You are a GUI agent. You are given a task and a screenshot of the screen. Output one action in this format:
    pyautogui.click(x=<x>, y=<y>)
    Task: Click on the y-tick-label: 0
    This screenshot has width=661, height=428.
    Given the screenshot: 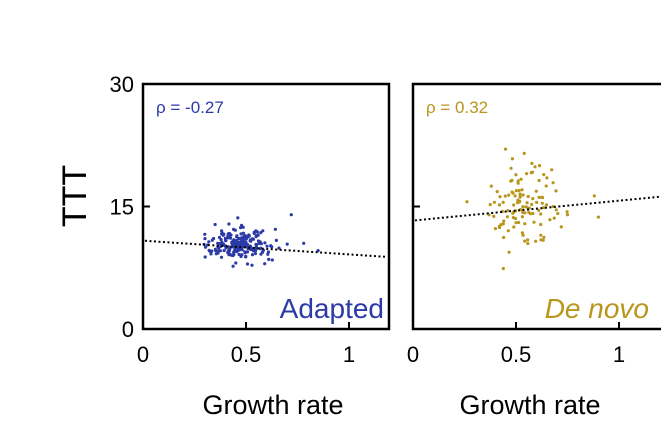 What is the action you would take?
    pyautogui.click(x=128, y=329)
    